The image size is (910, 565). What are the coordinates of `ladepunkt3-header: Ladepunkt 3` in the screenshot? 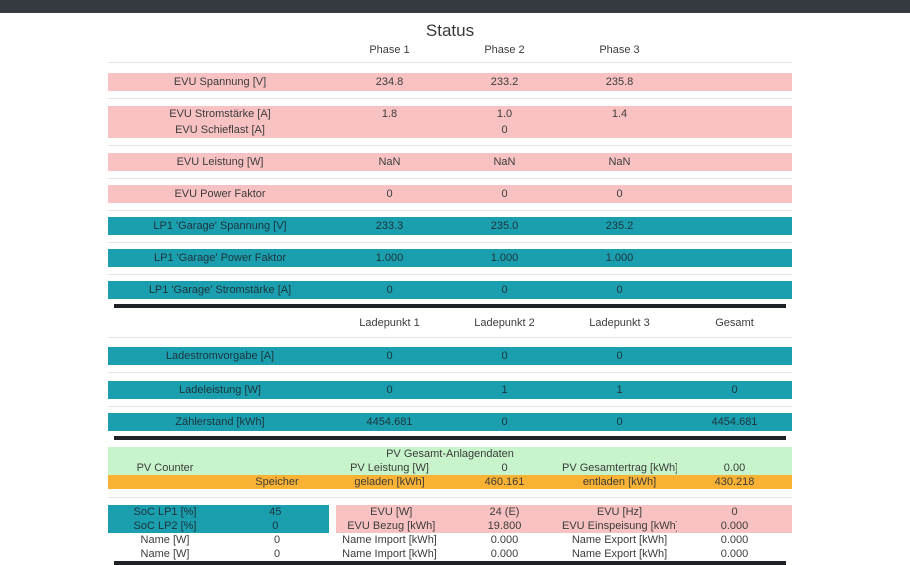 It's located at (619, 323).